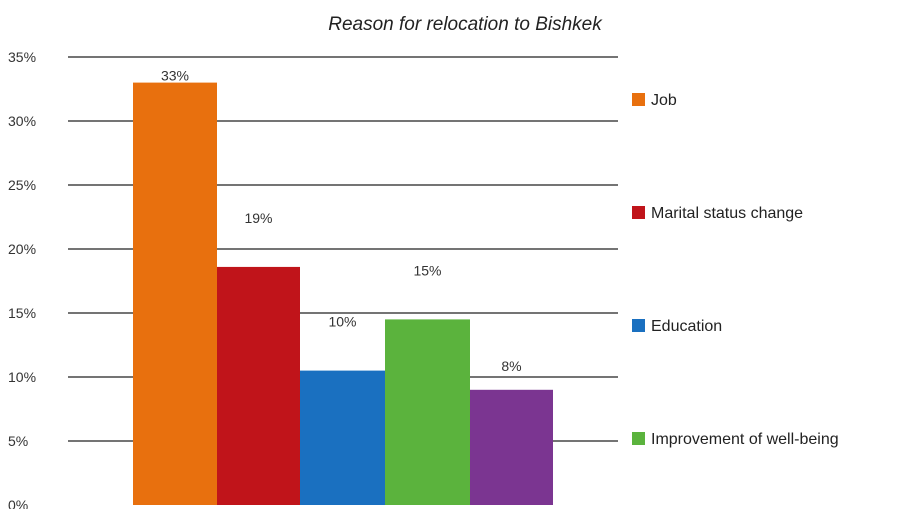 Image resolution: width=918 pixels, height=514 pixels. What do you see at coordinates (18, 441) in the screenshot?
I see `y-tick-label: 5%` at bounding box center [18, 441].